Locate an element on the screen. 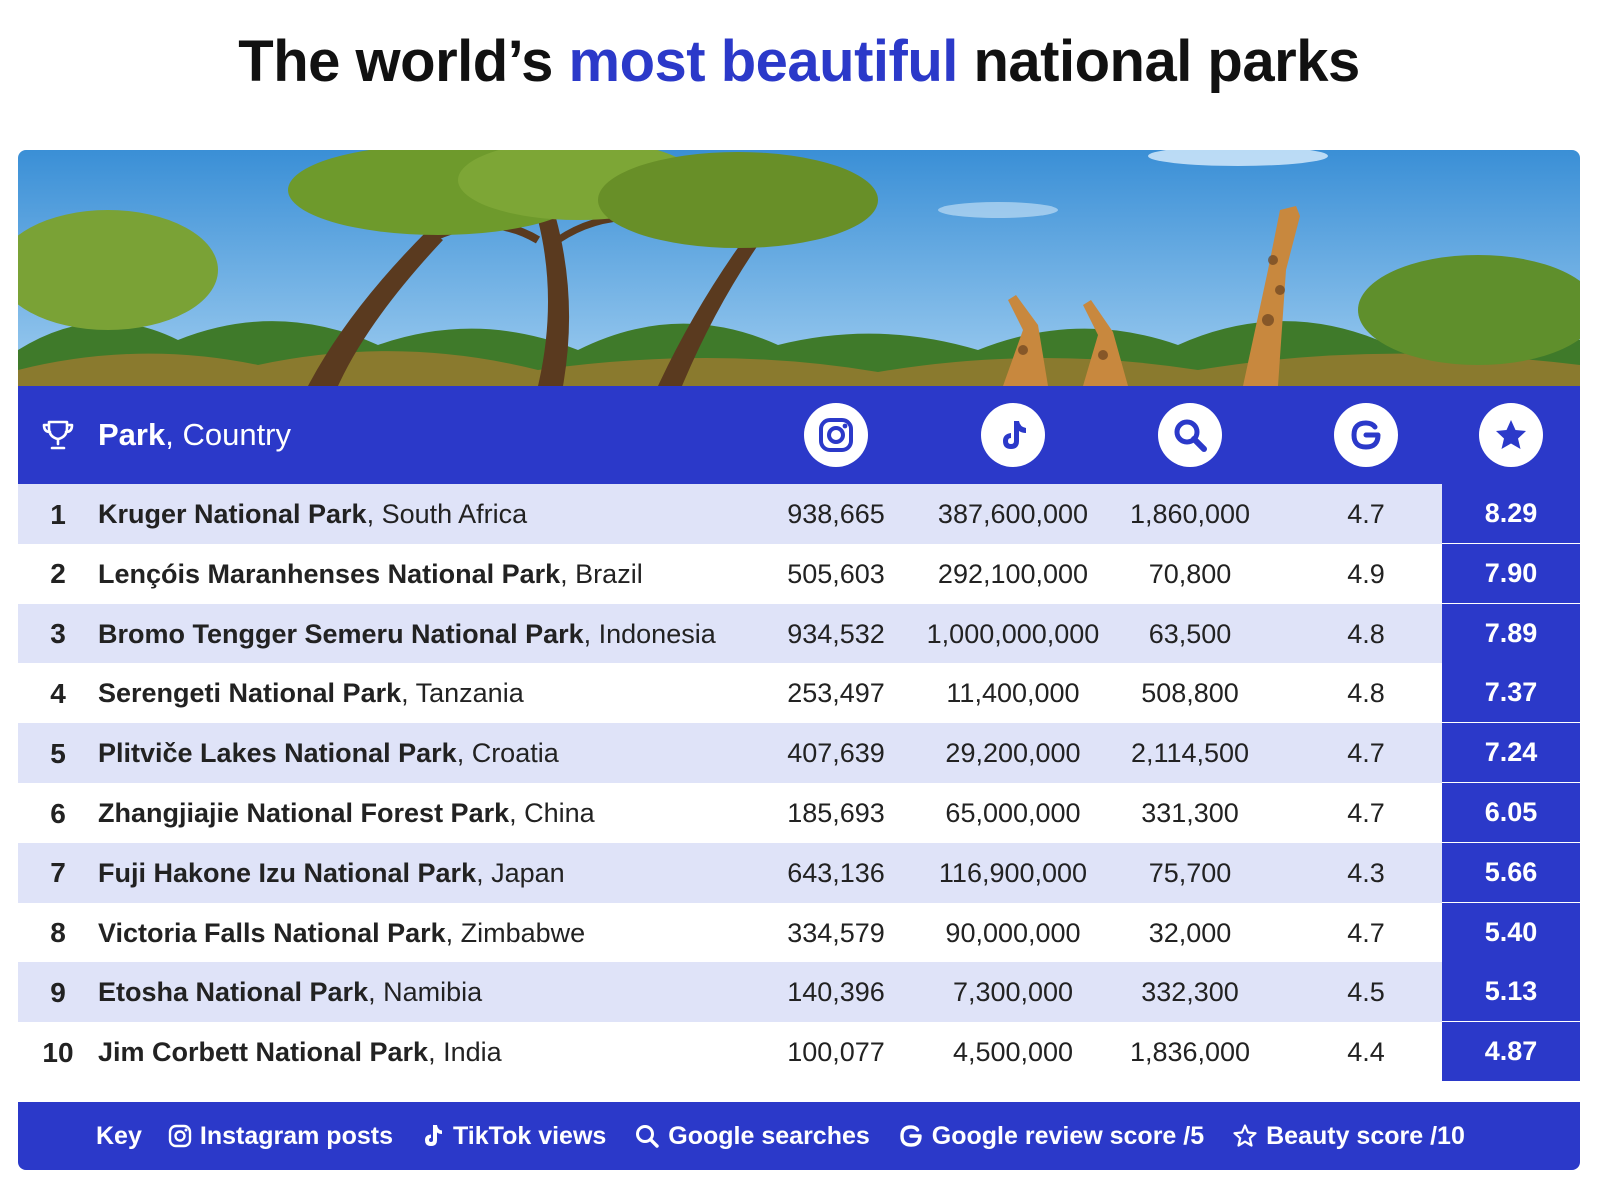  instagram-cell: 505,603 is located at coordinates (836, 573).